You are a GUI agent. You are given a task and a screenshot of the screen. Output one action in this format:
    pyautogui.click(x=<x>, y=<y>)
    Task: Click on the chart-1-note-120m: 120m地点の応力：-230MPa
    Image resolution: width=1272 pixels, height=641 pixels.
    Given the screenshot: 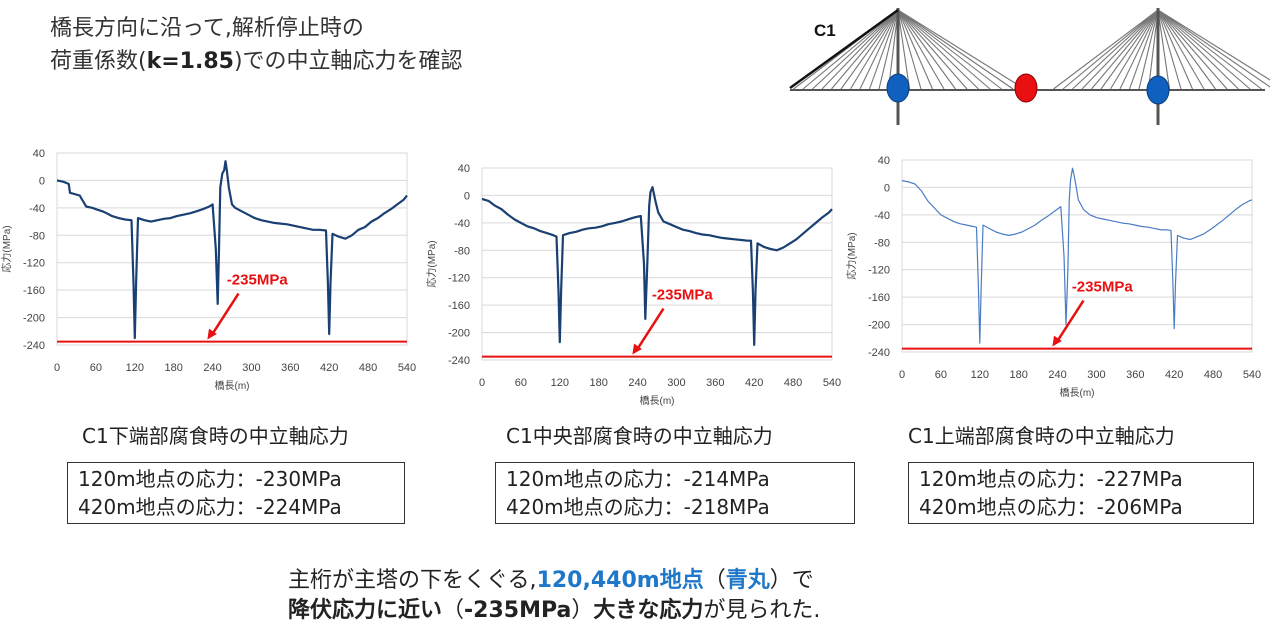 What is the action you would take?
    pyautogui.click(x=210, y=479)
    